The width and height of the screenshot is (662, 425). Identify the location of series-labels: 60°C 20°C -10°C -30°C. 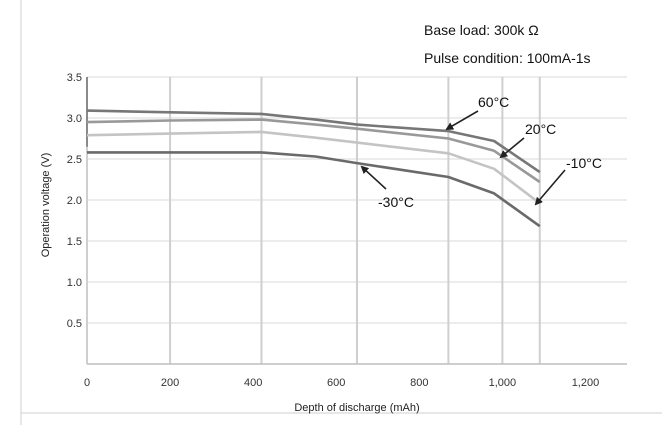
(481, 152).